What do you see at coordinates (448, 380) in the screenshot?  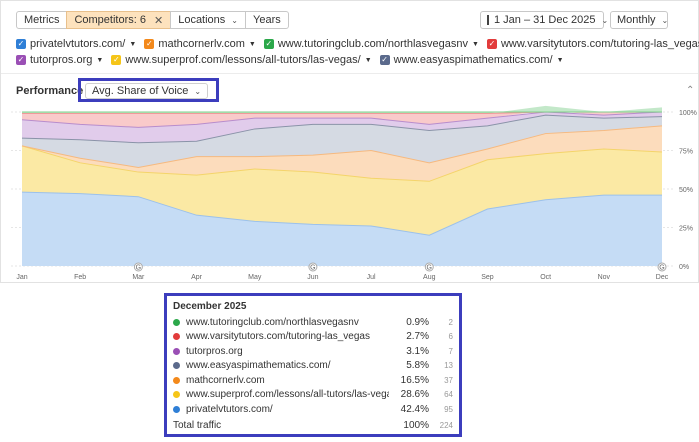 I see `tooltip-row-count: 37` at bounding box center [448, 380].